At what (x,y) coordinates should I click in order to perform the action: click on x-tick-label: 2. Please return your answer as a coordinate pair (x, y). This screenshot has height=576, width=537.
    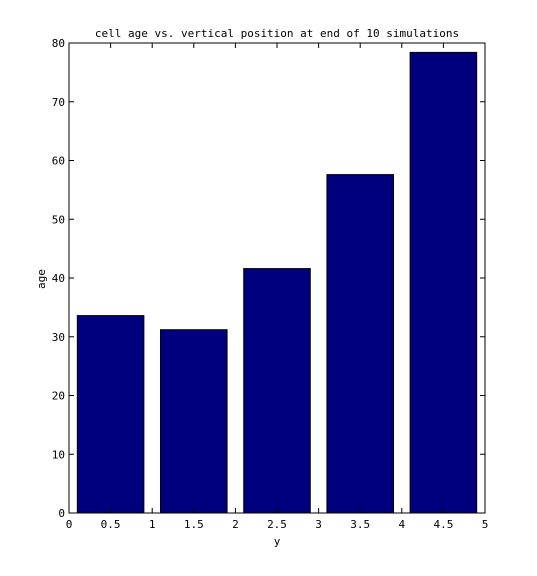
    Looking at the image, I should click on (235, 524).